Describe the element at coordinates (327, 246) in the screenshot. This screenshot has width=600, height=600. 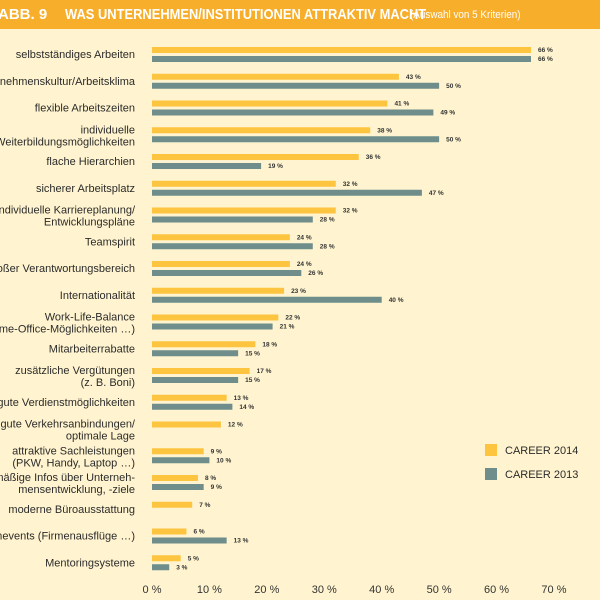
I see `value-label-2013: 28 %` at that location.